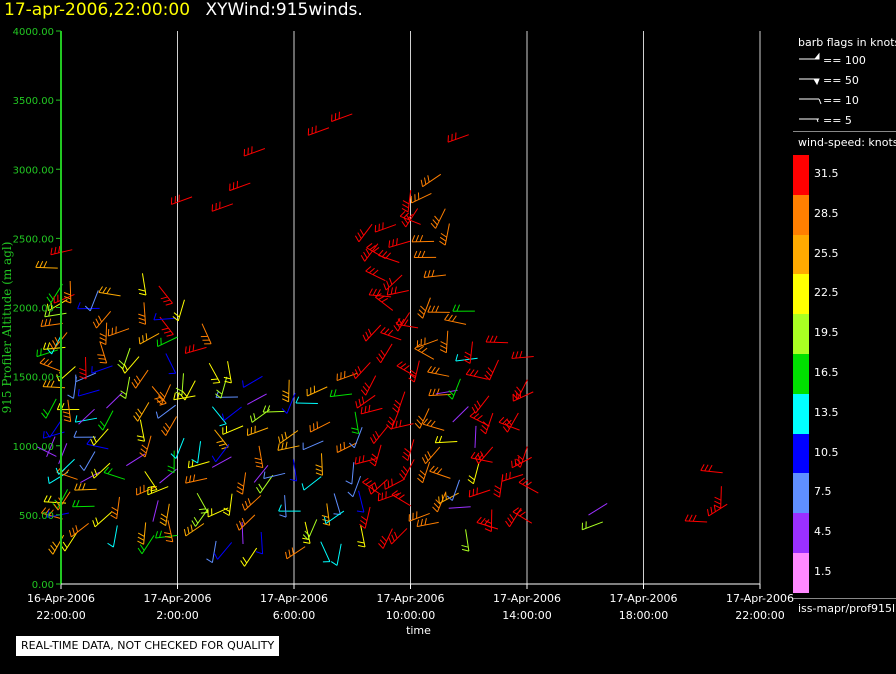  I want to click on speed-label: 7.5, so click(823, 492).